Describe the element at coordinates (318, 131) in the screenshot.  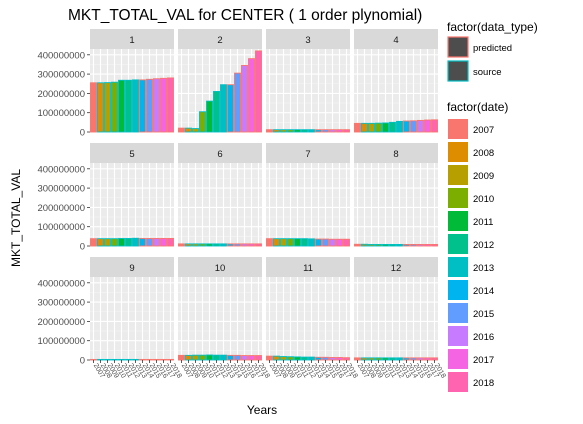
I see `bar-3-2014` at that location.